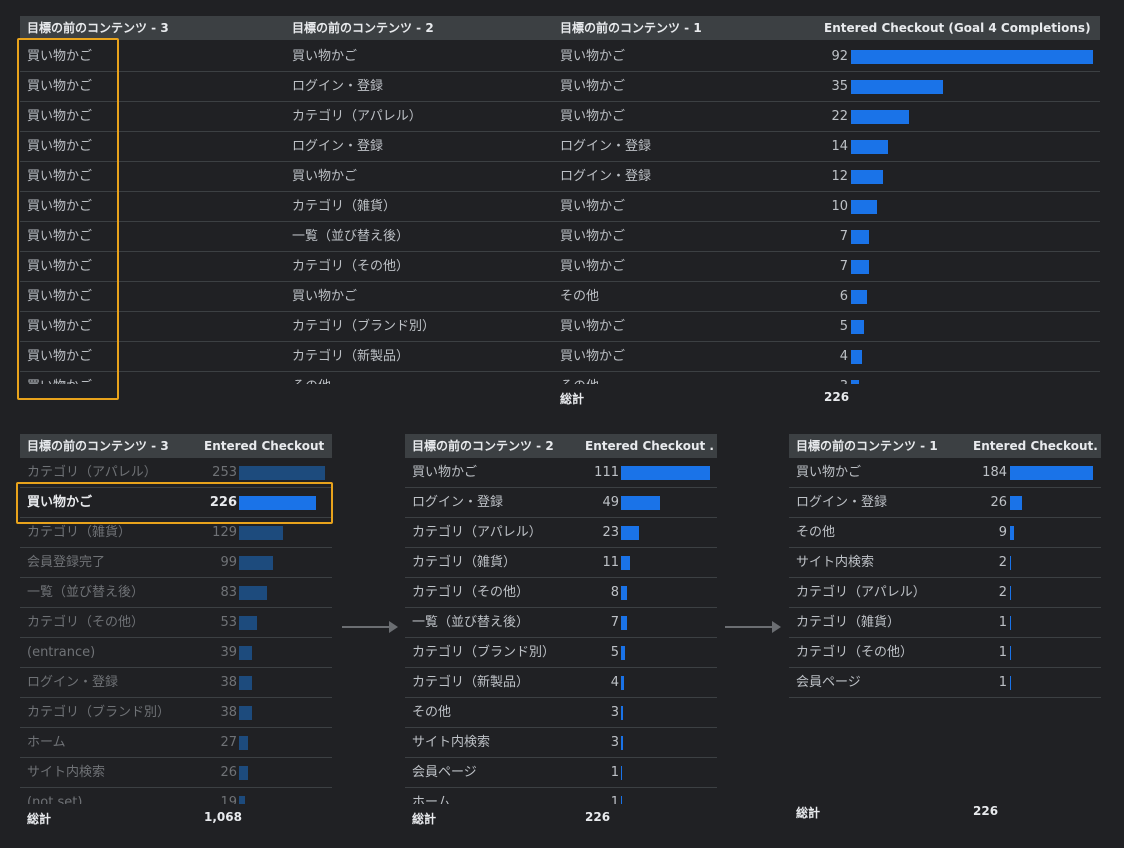  Describe the element at coordinates (176, 743) in the screenshot. I see `table-row: ホーム 27` at that location.